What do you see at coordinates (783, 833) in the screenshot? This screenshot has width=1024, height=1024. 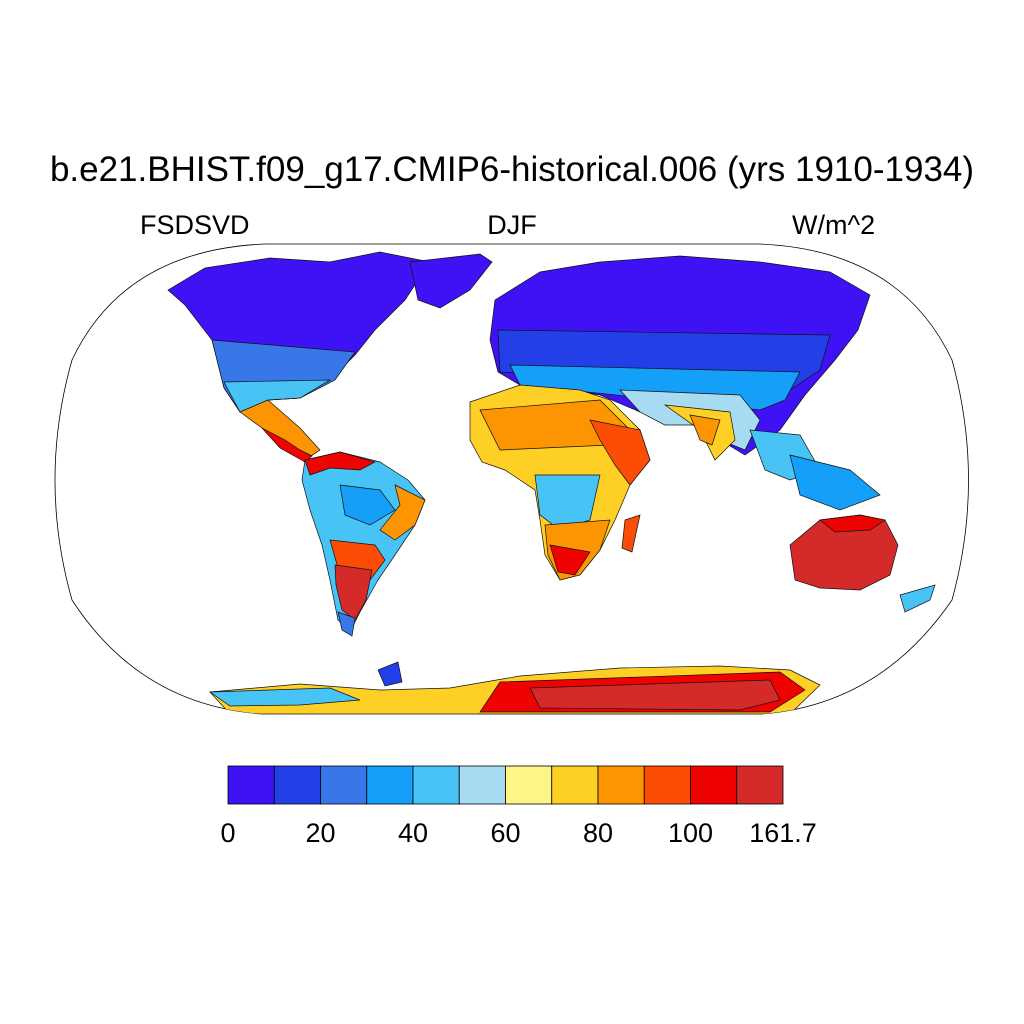 I see `colorbar-tick-label: 161.7` at bounding box center [783, 833].